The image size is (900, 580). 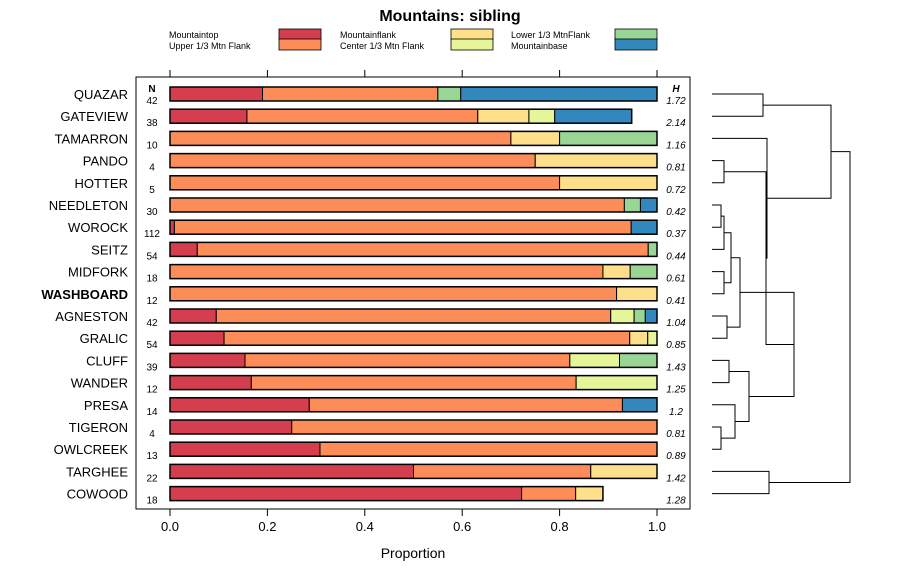 What do you see at coordinates (152, 478) in the screenshot?
I see `row-n-value: 22` at bounding box center [152, 478].